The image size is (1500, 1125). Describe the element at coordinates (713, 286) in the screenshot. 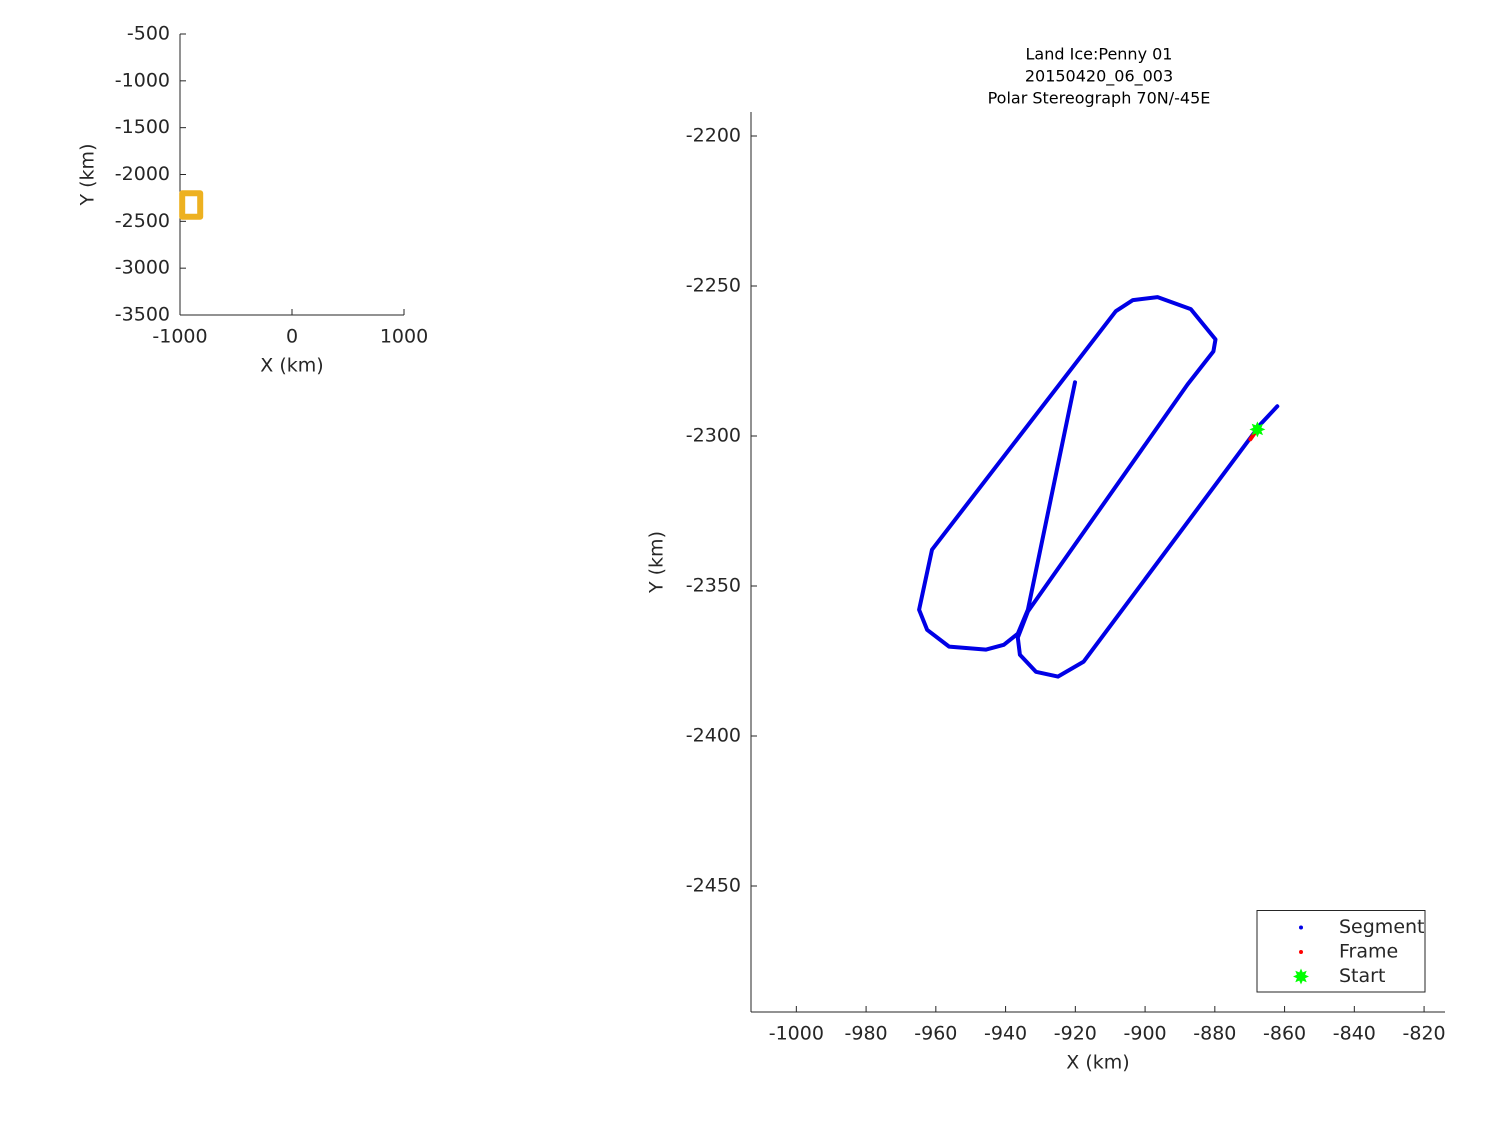

I see `y-tick-label: -2250` at that location.